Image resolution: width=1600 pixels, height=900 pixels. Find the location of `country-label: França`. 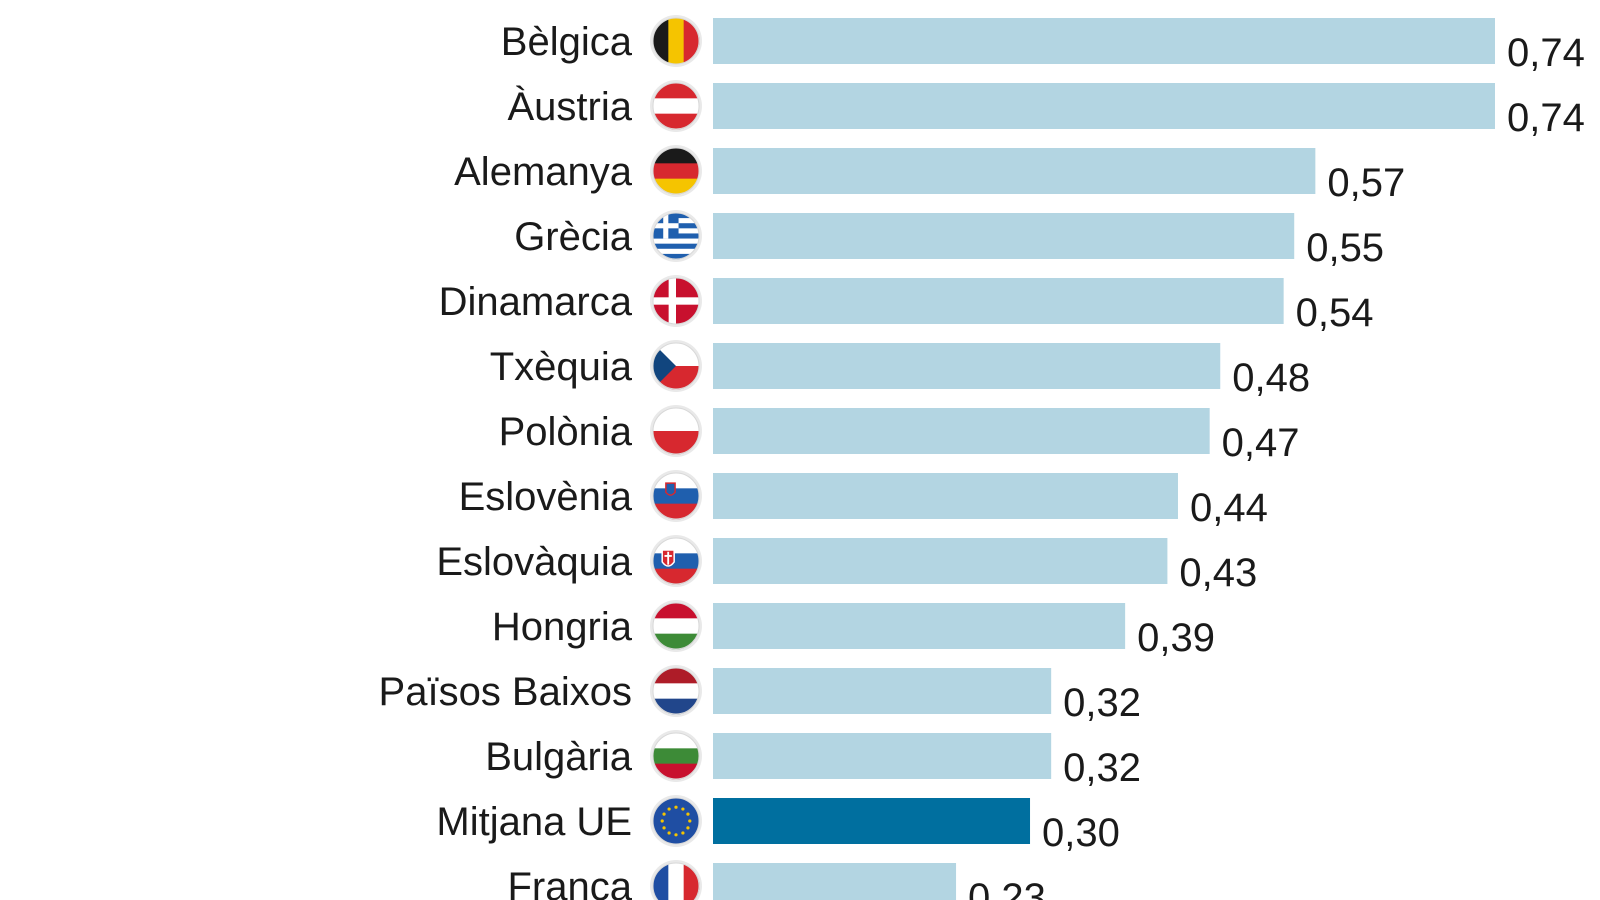

country-label: França is located at coordinates (570, 882).